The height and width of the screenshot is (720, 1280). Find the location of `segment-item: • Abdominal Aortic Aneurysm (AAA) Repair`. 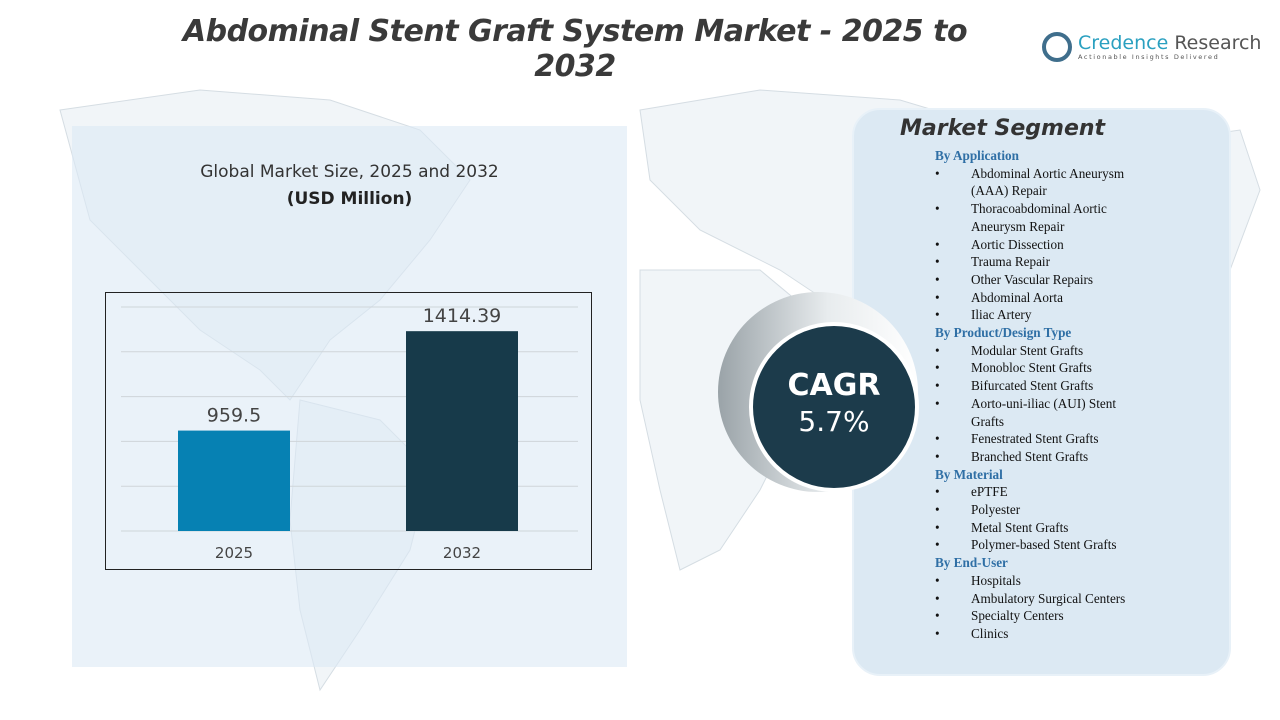

segment-item: • Abdominal Aortic Aneurysm (AAA) Repair is located at coordinates (1045, 182).